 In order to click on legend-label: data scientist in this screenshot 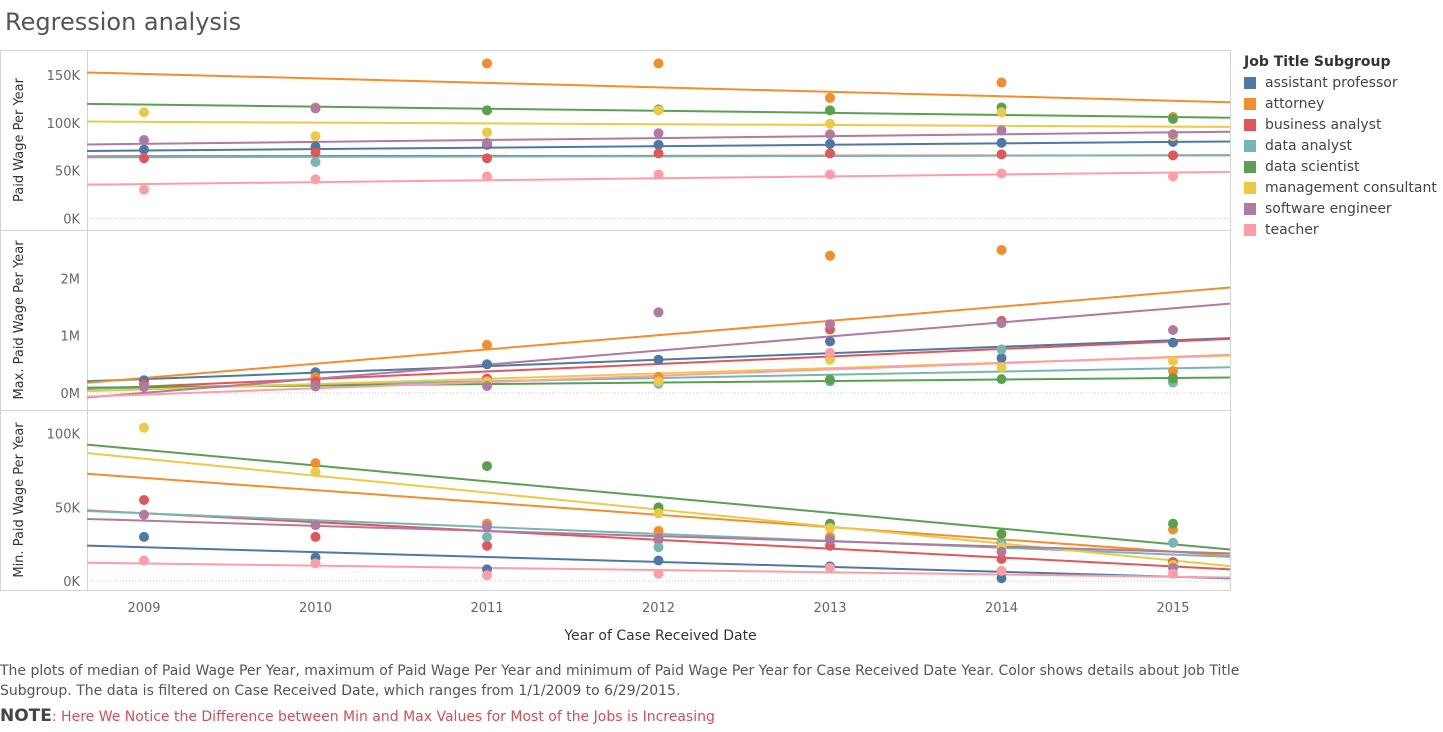, I will do `click(1312, 166)`.